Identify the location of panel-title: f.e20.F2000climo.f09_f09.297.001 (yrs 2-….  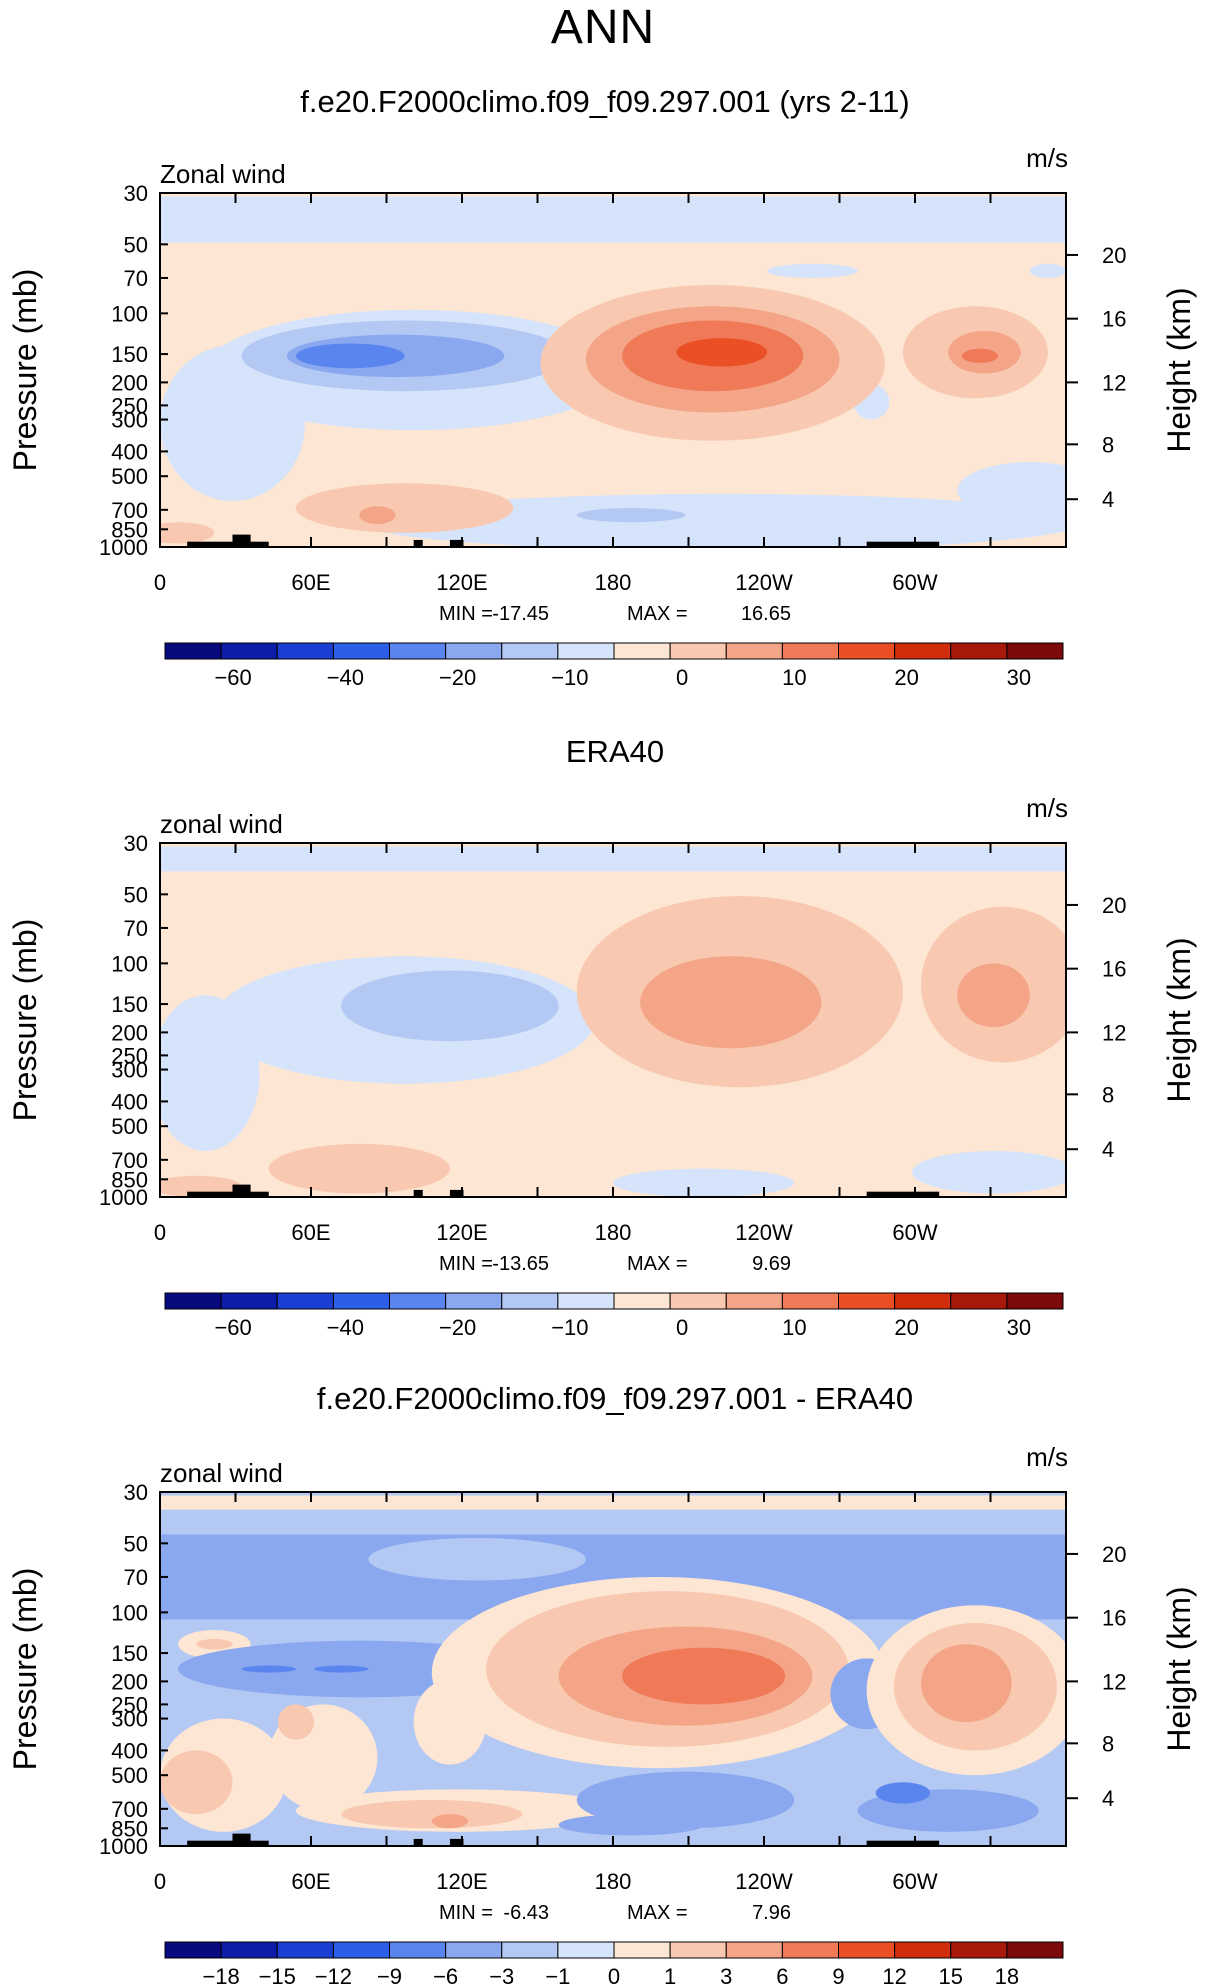
(604, 101).